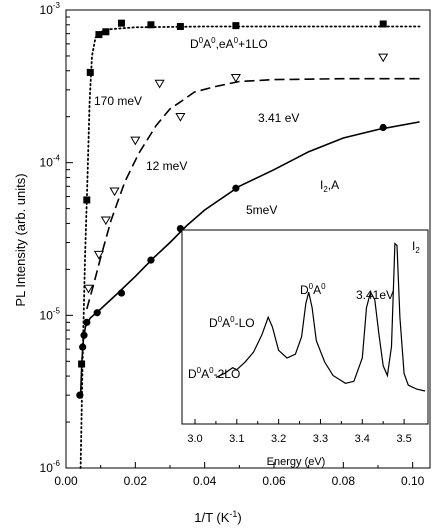  I want to click on inset-x-tick-label: 3.1, so click(236, 439).